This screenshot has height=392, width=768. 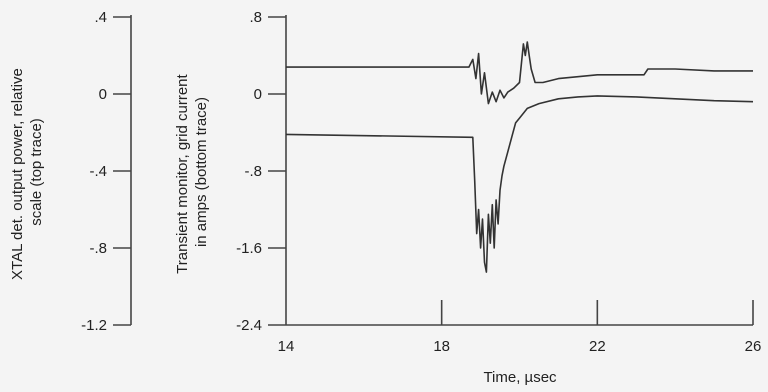 What do you see at coordinates (520, 343) in the screenshot?
I see `x-axis: 14 18 22 26 Time, µsec` at bounding box center [520, 343].